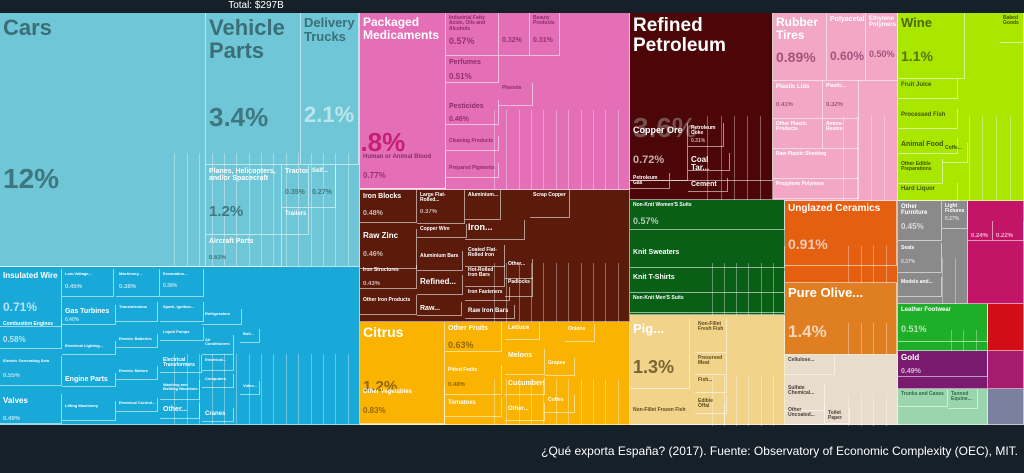 This screenshot has width=1024, height=473. What do you see at coordinates (403, 170) in the screenshot?
I see `treemap-tile: Human or Animal Blood 0.77%` at bounding box center [403, 170].